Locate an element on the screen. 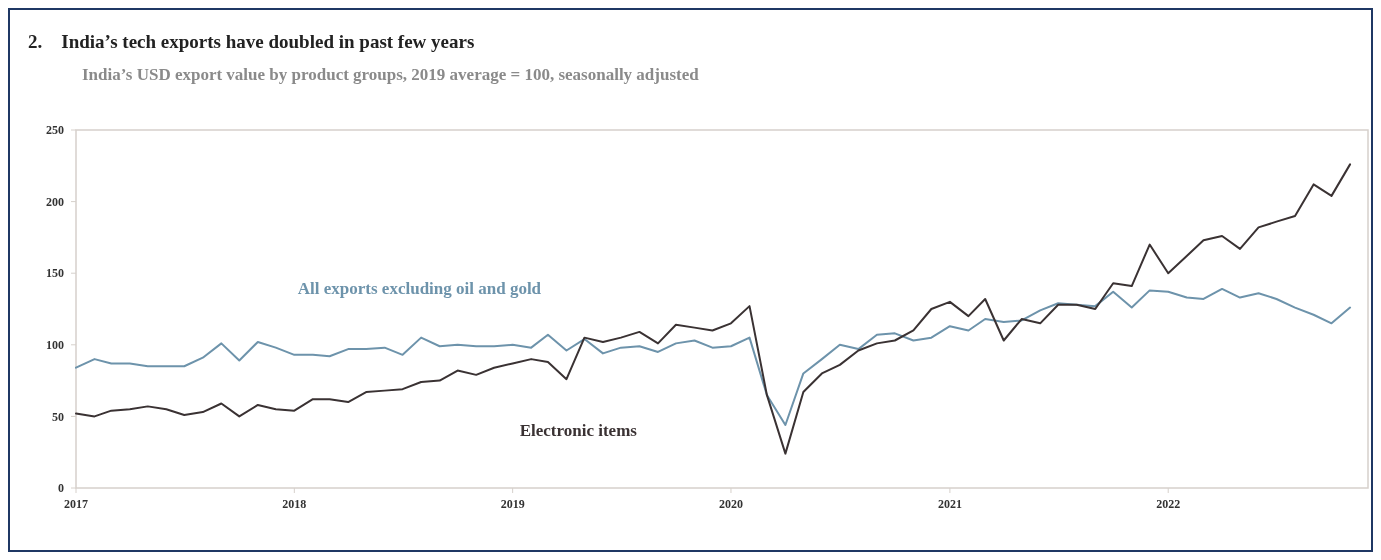  chart-title: 2. India’s tech exports have doubled in past few years is located at coordinates (251, 41).